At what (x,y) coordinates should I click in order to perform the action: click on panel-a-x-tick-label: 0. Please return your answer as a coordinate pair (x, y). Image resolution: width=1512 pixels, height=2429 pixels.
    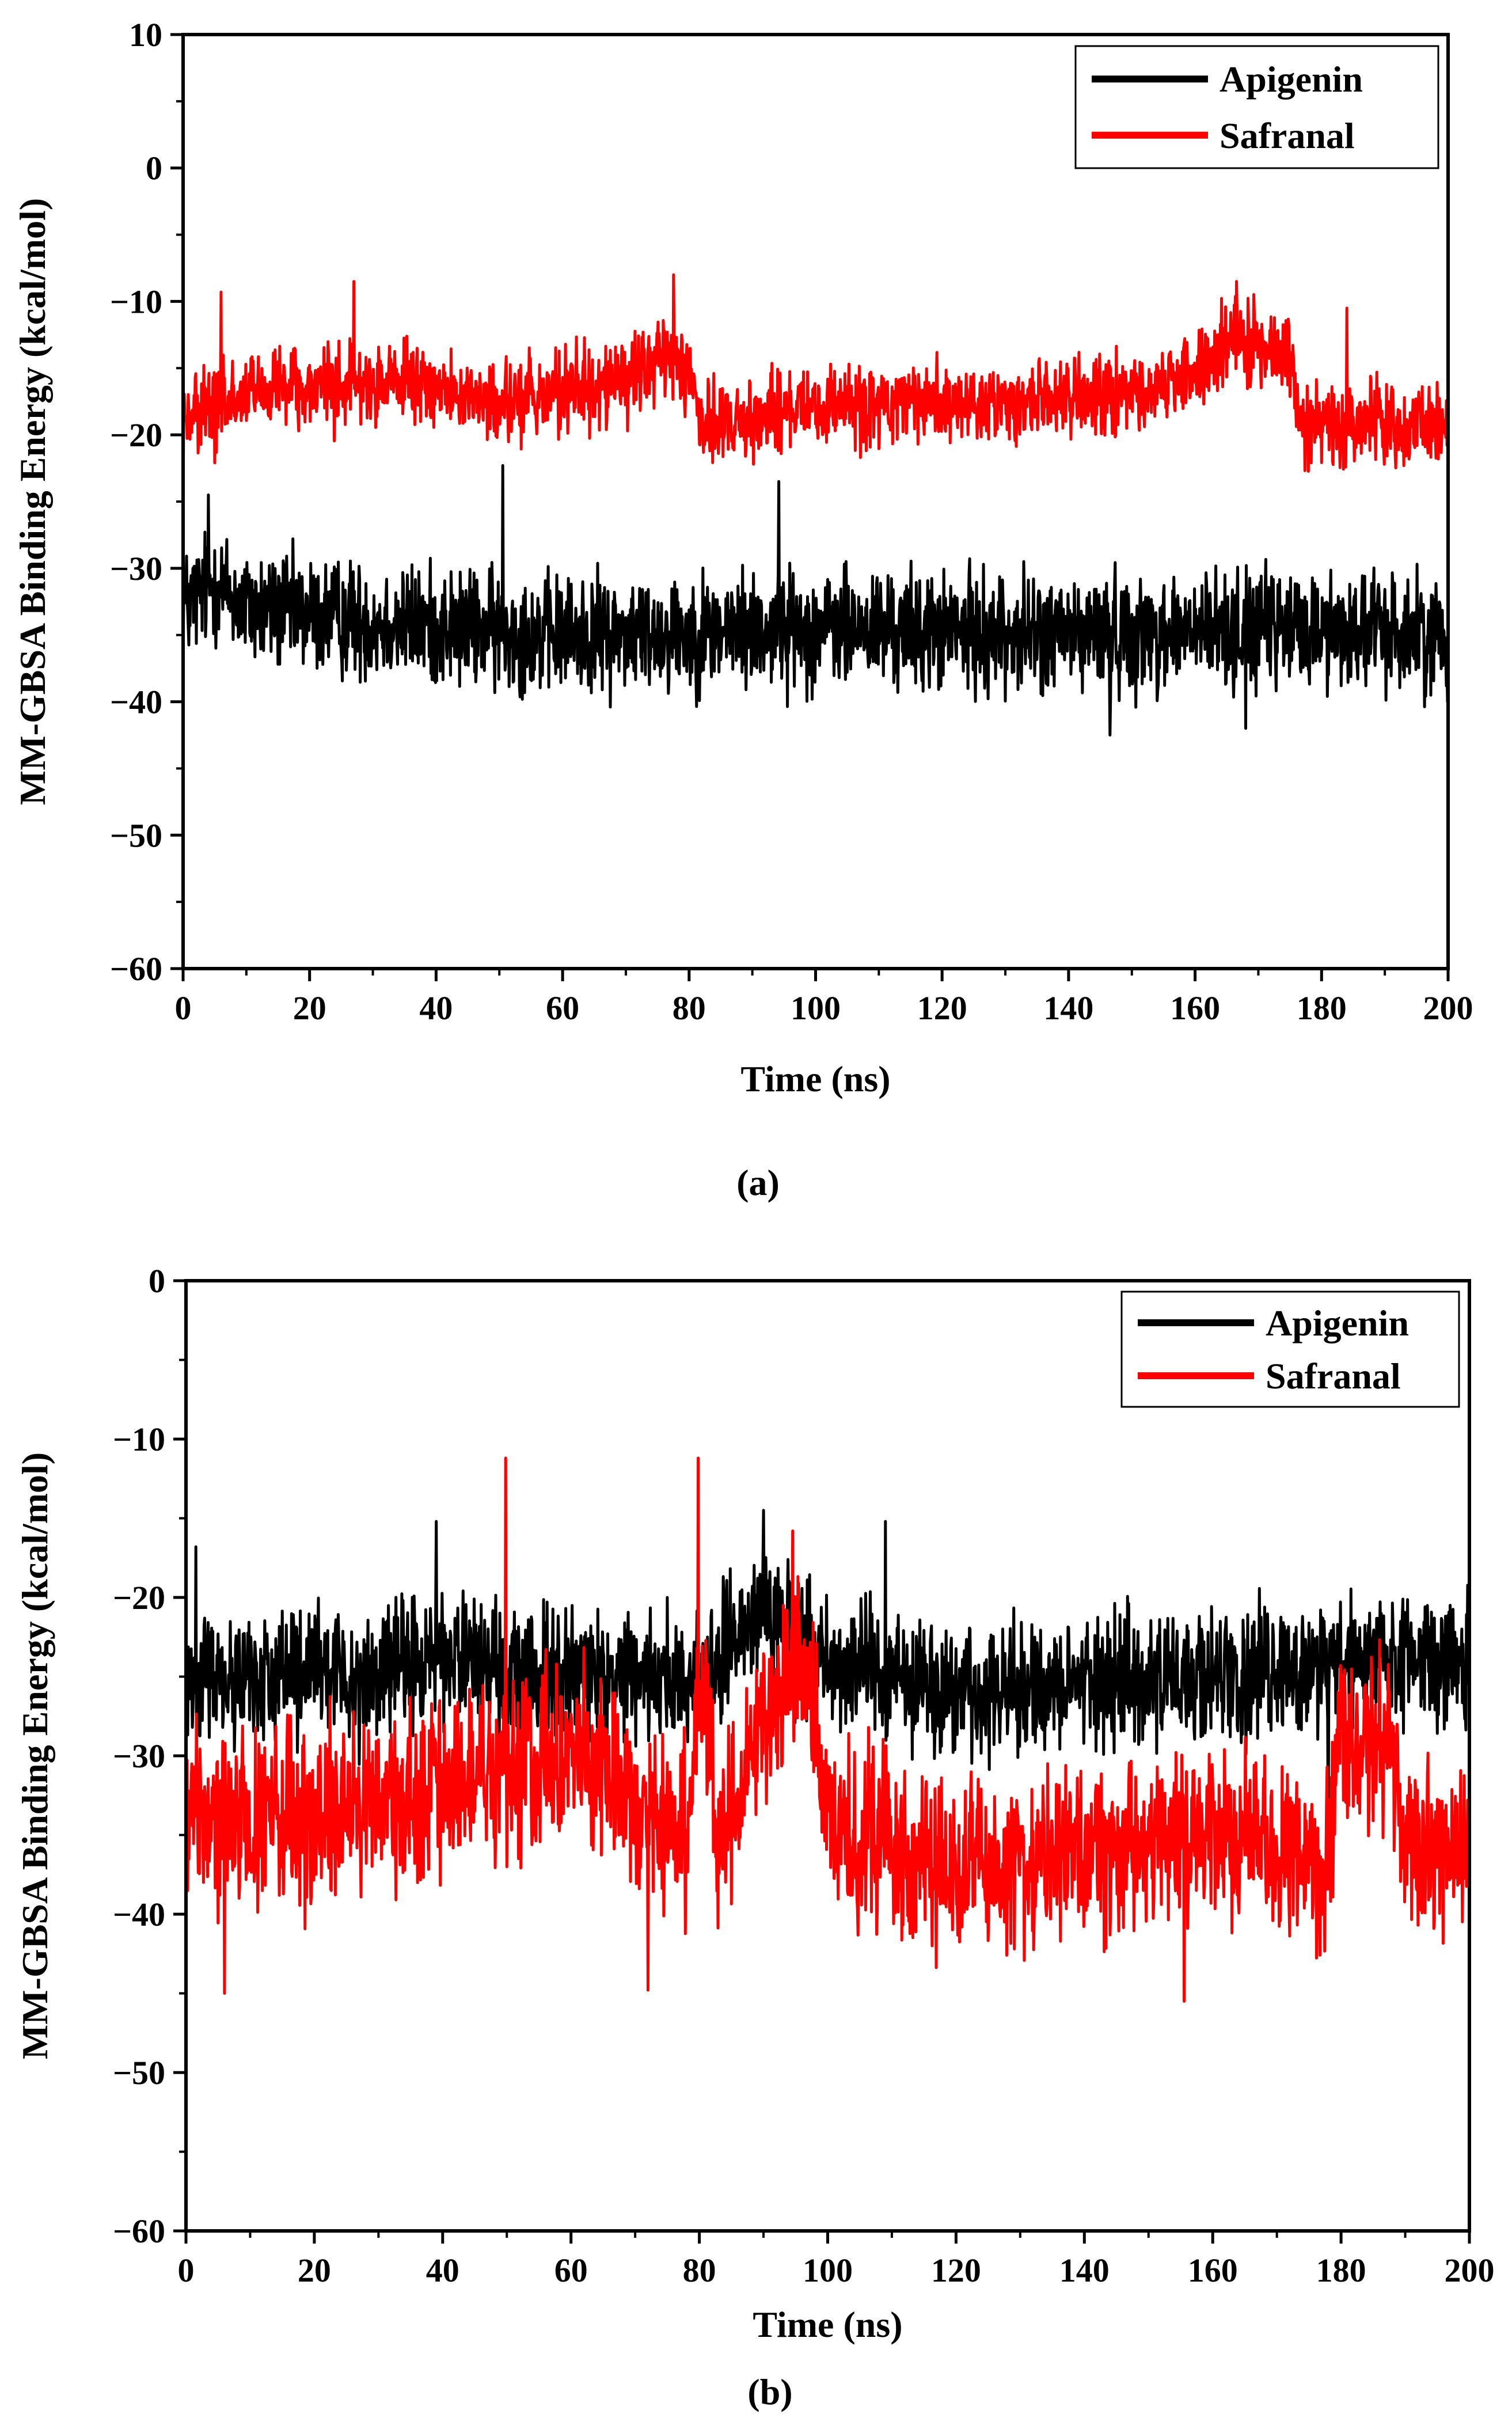
    Looking at the image, I should click on (183, 1008).